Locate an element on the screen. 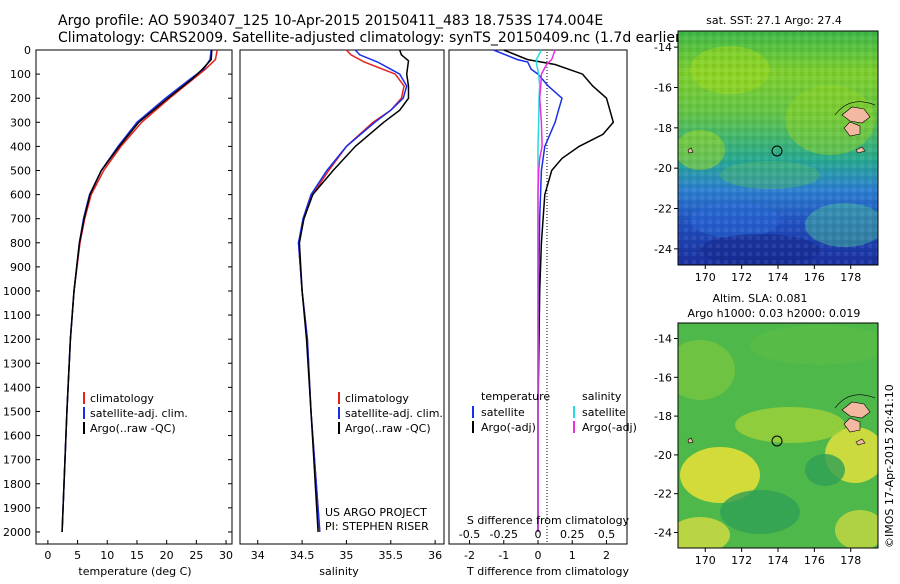 The width and height of the screenshot is (900, 584). depth-tick-label: 1800 is located at coordinates (17, 484).